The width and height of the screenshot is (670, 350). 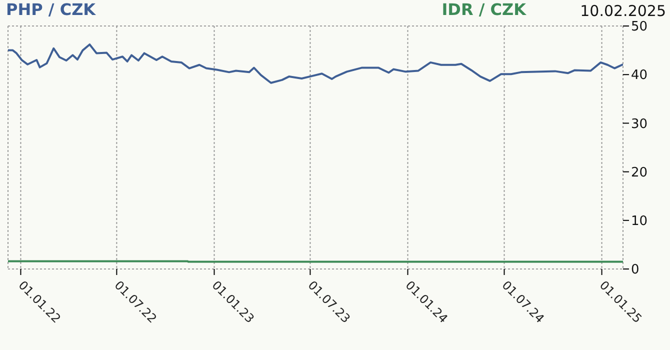 What do you see at coordinates (639, 27) in the screenshot?
I see `y-tick-label: 50` at bounding box center [639, 27].